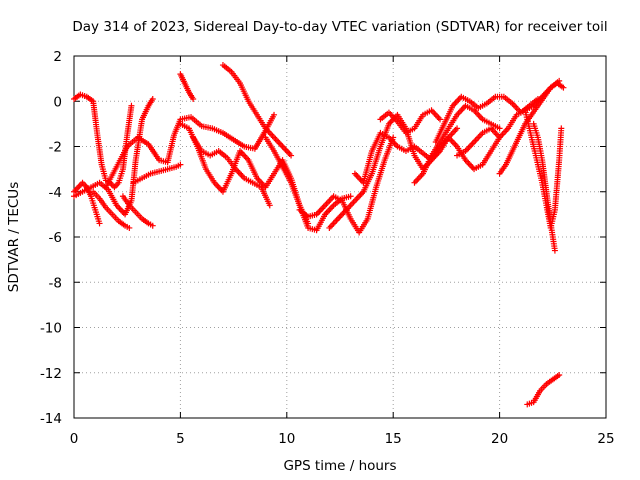 Image resolution: width=640 pixels, height=480 pixels. Describe the element at coordinates (393, 439) in the screenshot. I see `x-tick-label: 15` at that location.